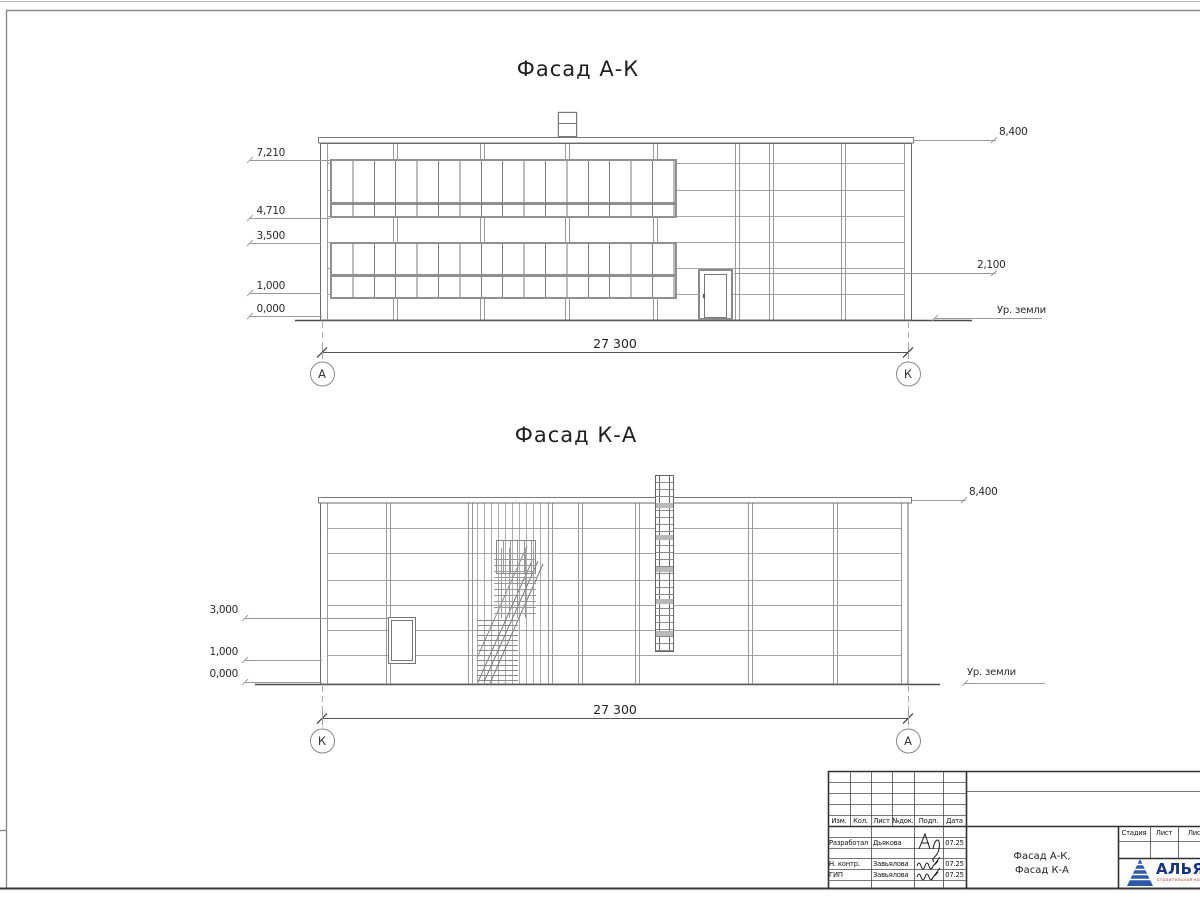 This screenshot has width=1200, height=900. Describe the element at coordinates (1164, 833) in the screenshot. I see `tb-sheet-col: Лист` at that location.